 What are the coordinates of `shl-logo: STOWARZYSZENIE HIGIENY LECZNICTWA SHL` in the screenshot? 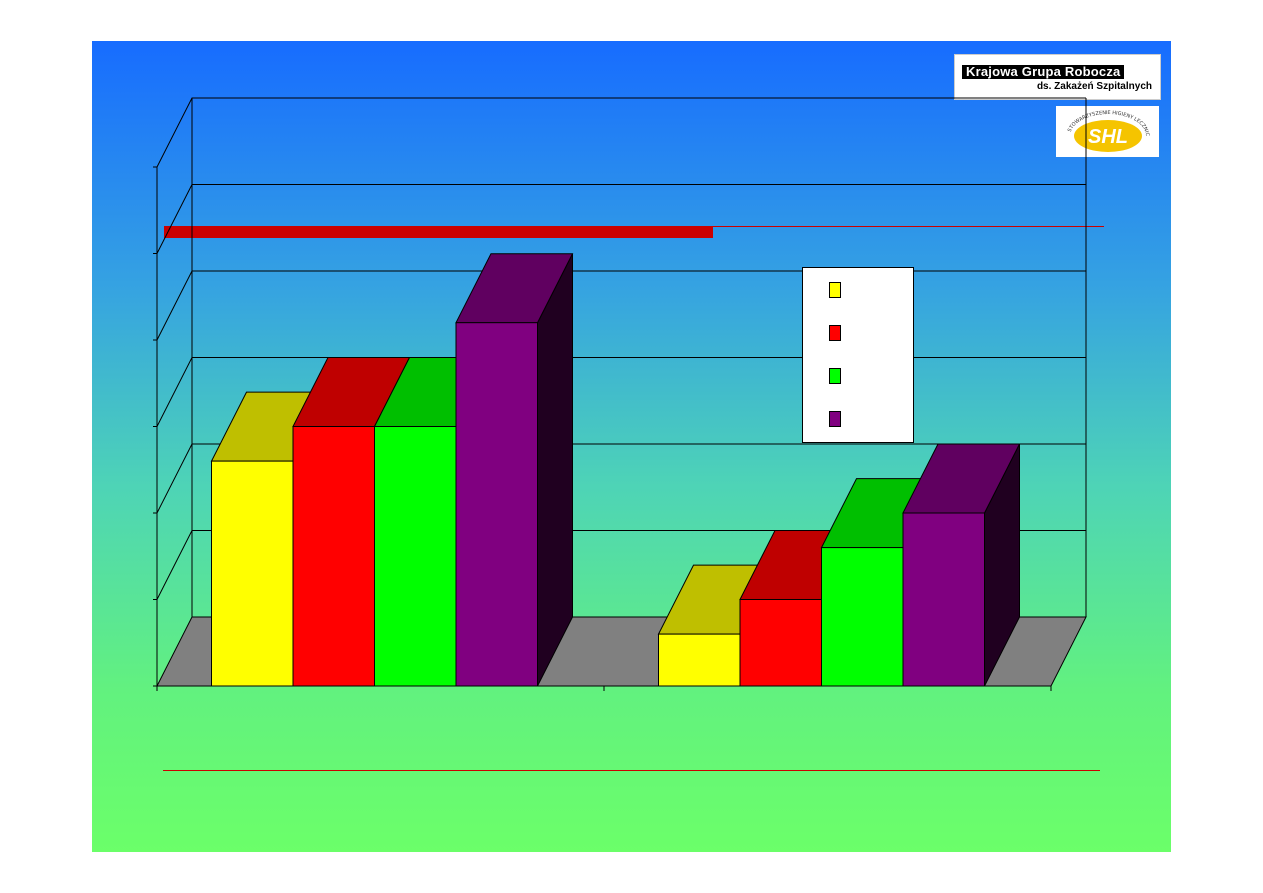 It's located at (1107, 131).